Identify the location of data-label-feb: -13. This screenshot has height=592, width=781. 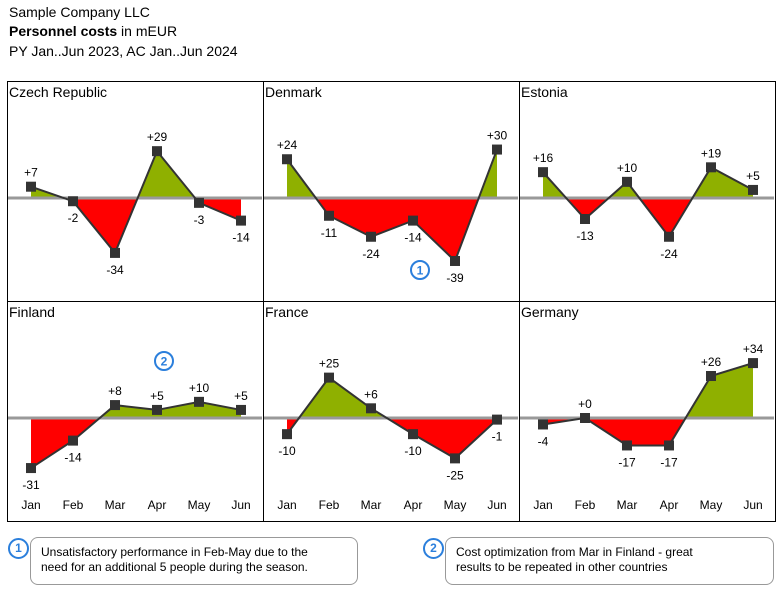
(585, 236).